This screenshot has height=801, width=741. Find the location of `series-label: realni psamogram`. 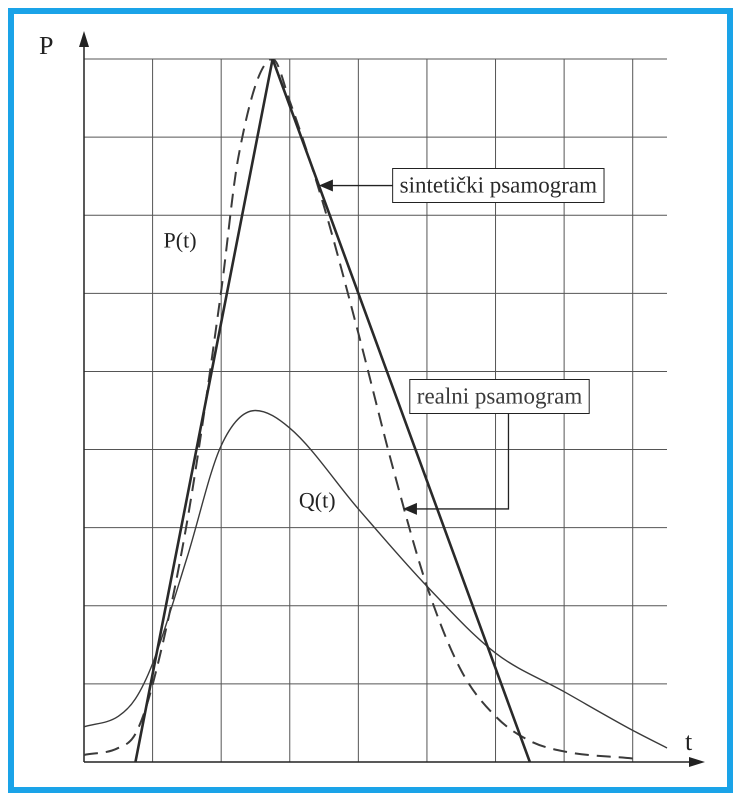

series-label: realni psamogram is located at coordinates (499, 395).